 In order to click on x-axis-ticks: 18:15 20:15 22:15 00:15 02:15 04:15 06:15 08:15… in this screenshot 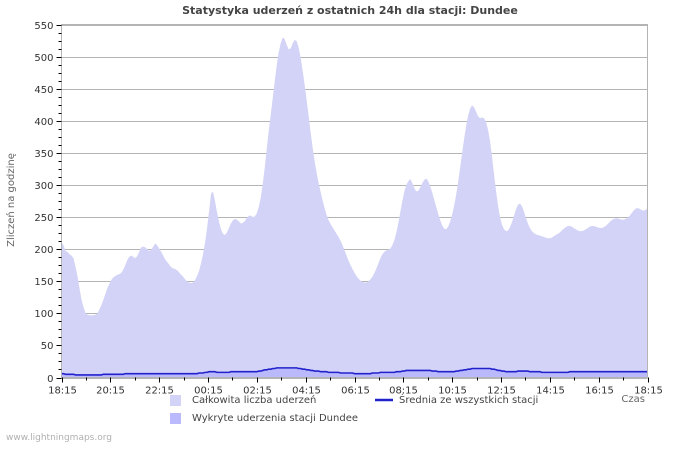, I will do `click(355, 387)`.